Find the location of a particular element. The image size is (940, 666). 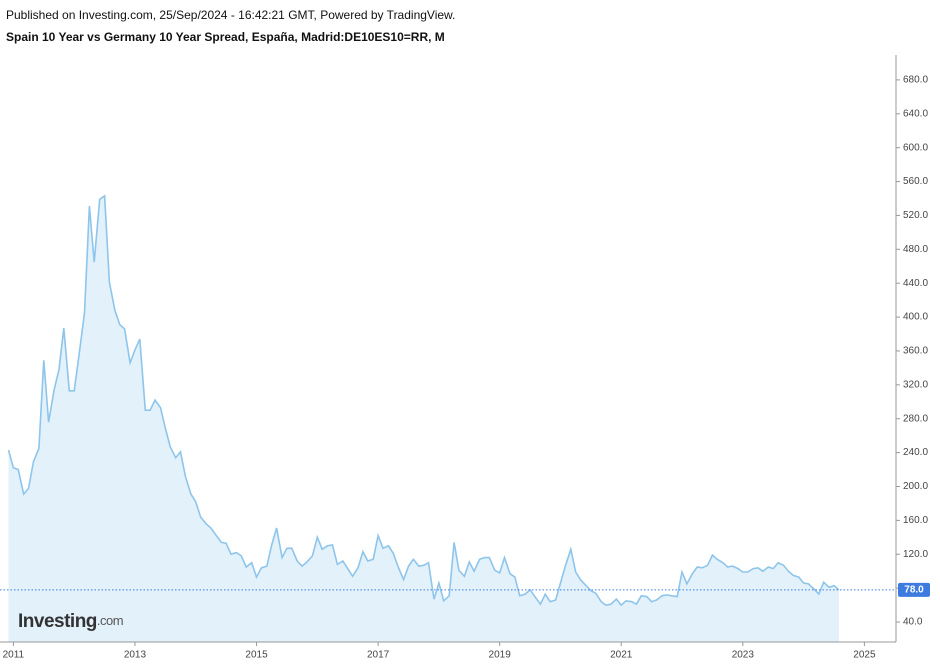

y-tick-label: 360.0 is located at coordinates (915, 351).